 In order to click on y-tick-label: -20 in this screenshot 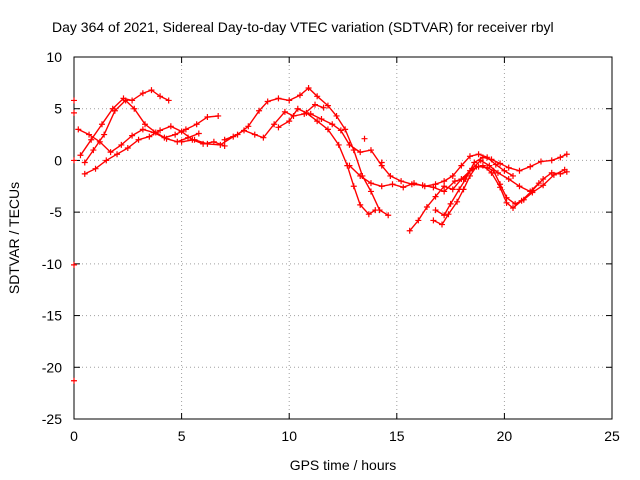, I will do `click(52, 367)`.